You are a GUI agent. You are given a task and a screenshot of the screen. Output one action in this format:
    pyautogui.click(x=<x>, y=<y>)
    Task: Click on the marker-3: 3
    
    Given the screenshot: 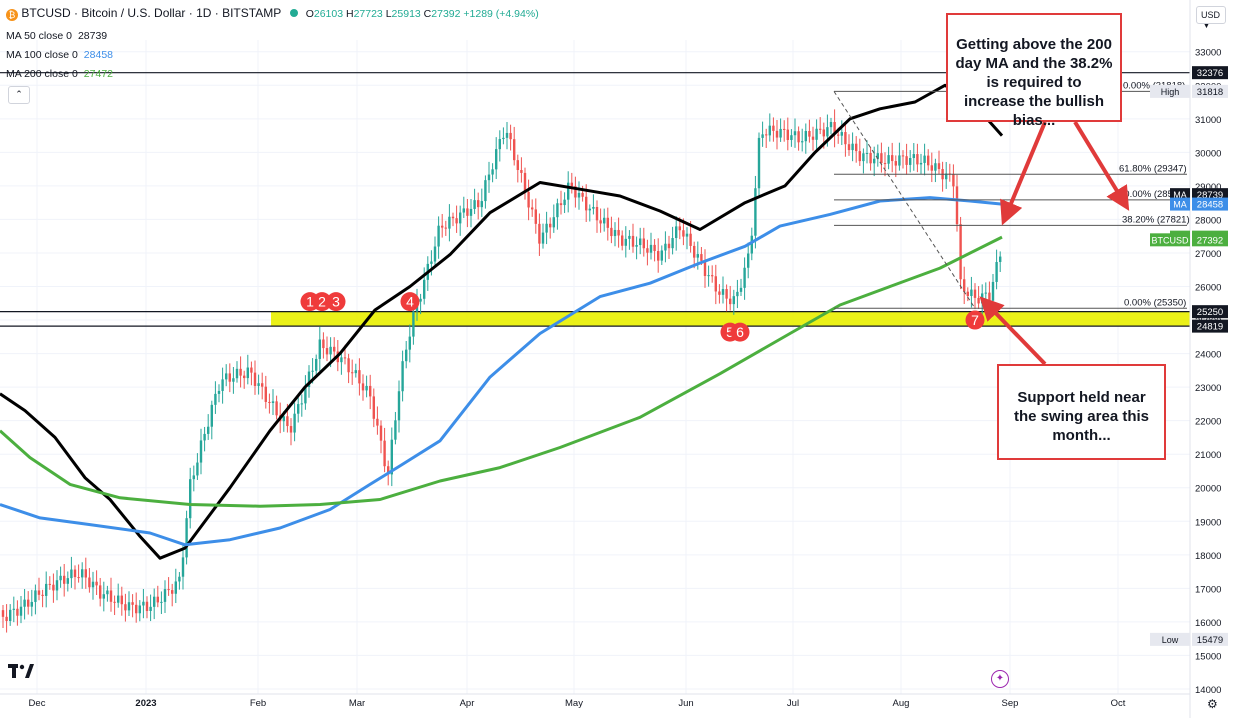 What is the action you would take?
    pyautogui.click(x=336, y=302)
    